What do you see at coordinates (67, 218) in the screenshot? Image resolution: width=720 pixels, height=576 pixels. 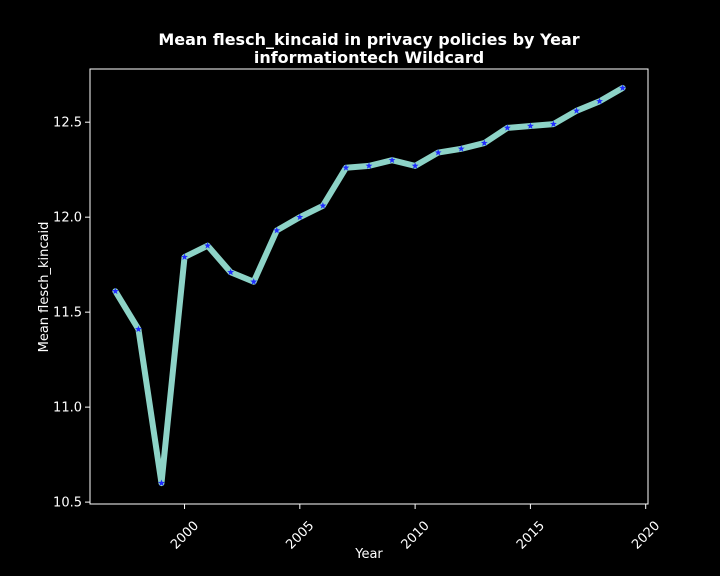 I see `y-tick-label: 12.0` at bounding box center [67, 218].